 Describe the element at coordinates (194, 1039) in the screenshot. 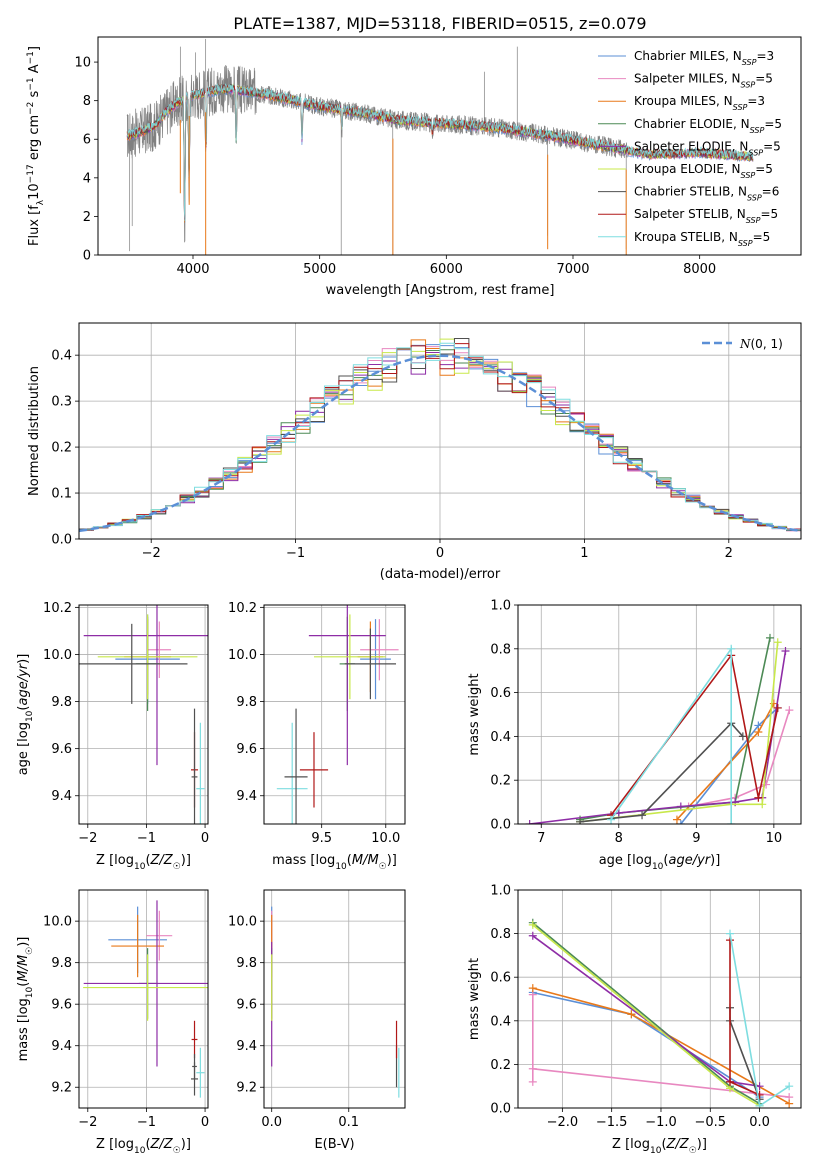

I see `errorbar-salpeter-stelib` at that location.